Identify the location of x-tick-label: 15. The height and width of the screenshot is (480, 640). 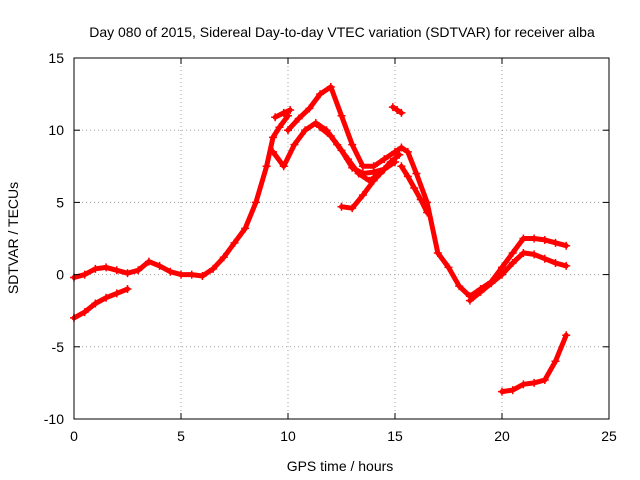
(395, 436).